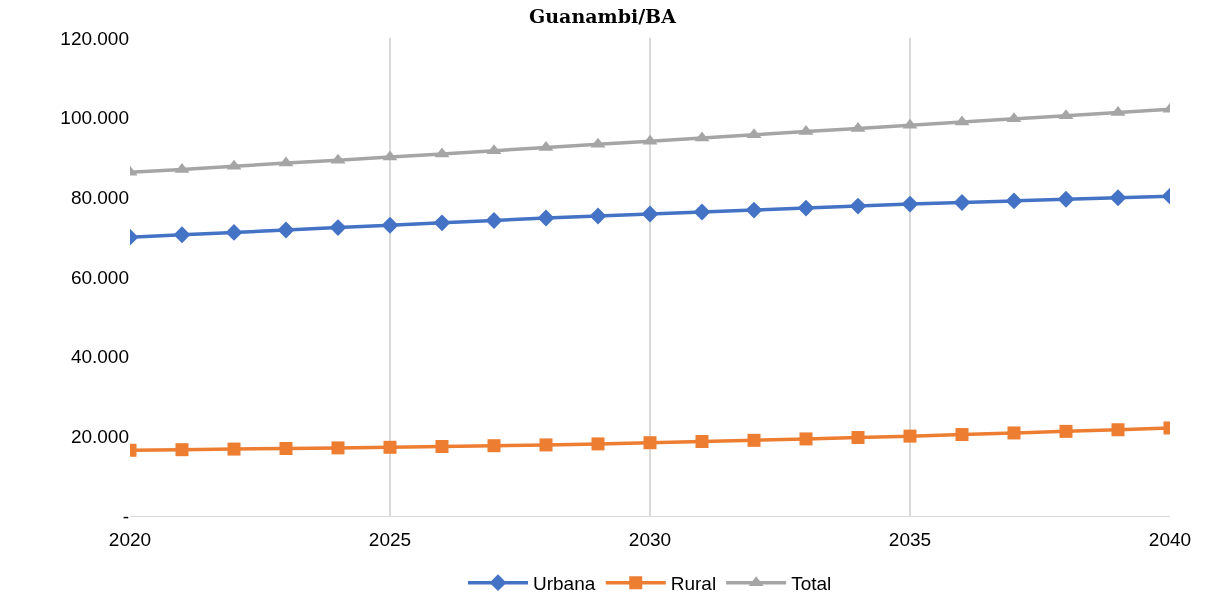 This screenshot has height=616, width=1205. What do you see at coordinates (94, 118) in the screenshot?
I see `y-tick-label: 100.000` at bounding box center [94, 118].